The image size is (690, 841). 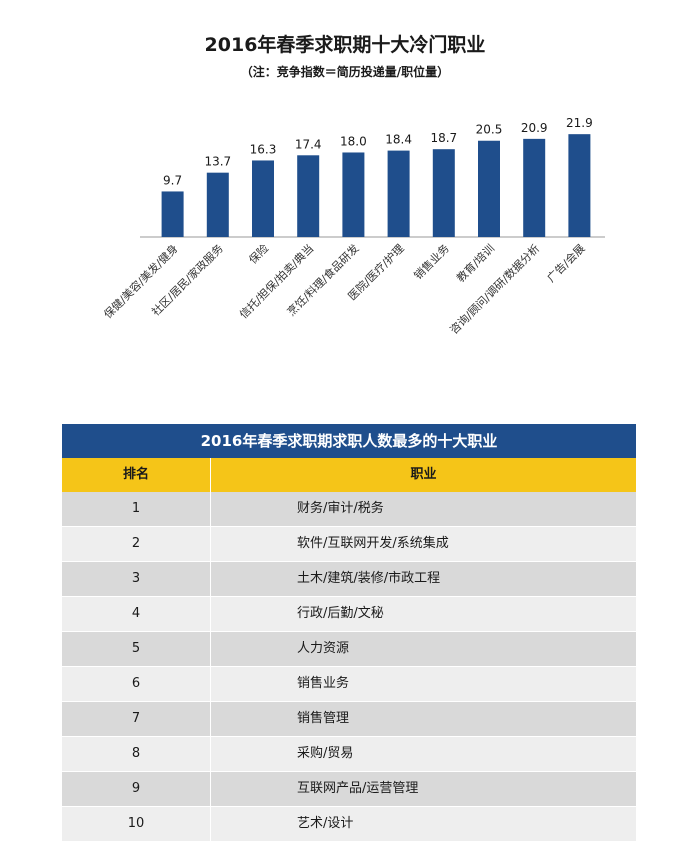 I want to click on x-tick-label: 信托/担保/拍卖/典当, so click(x=276, y=281).